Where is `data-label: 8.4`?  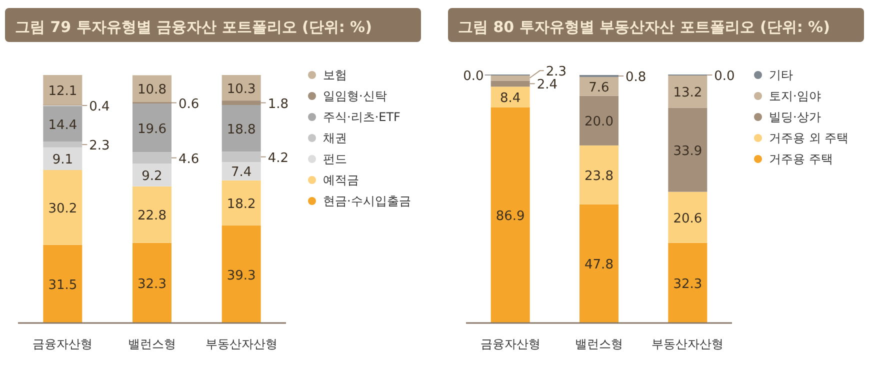
data-label: 8.4 is located at coordinates (510, 98).